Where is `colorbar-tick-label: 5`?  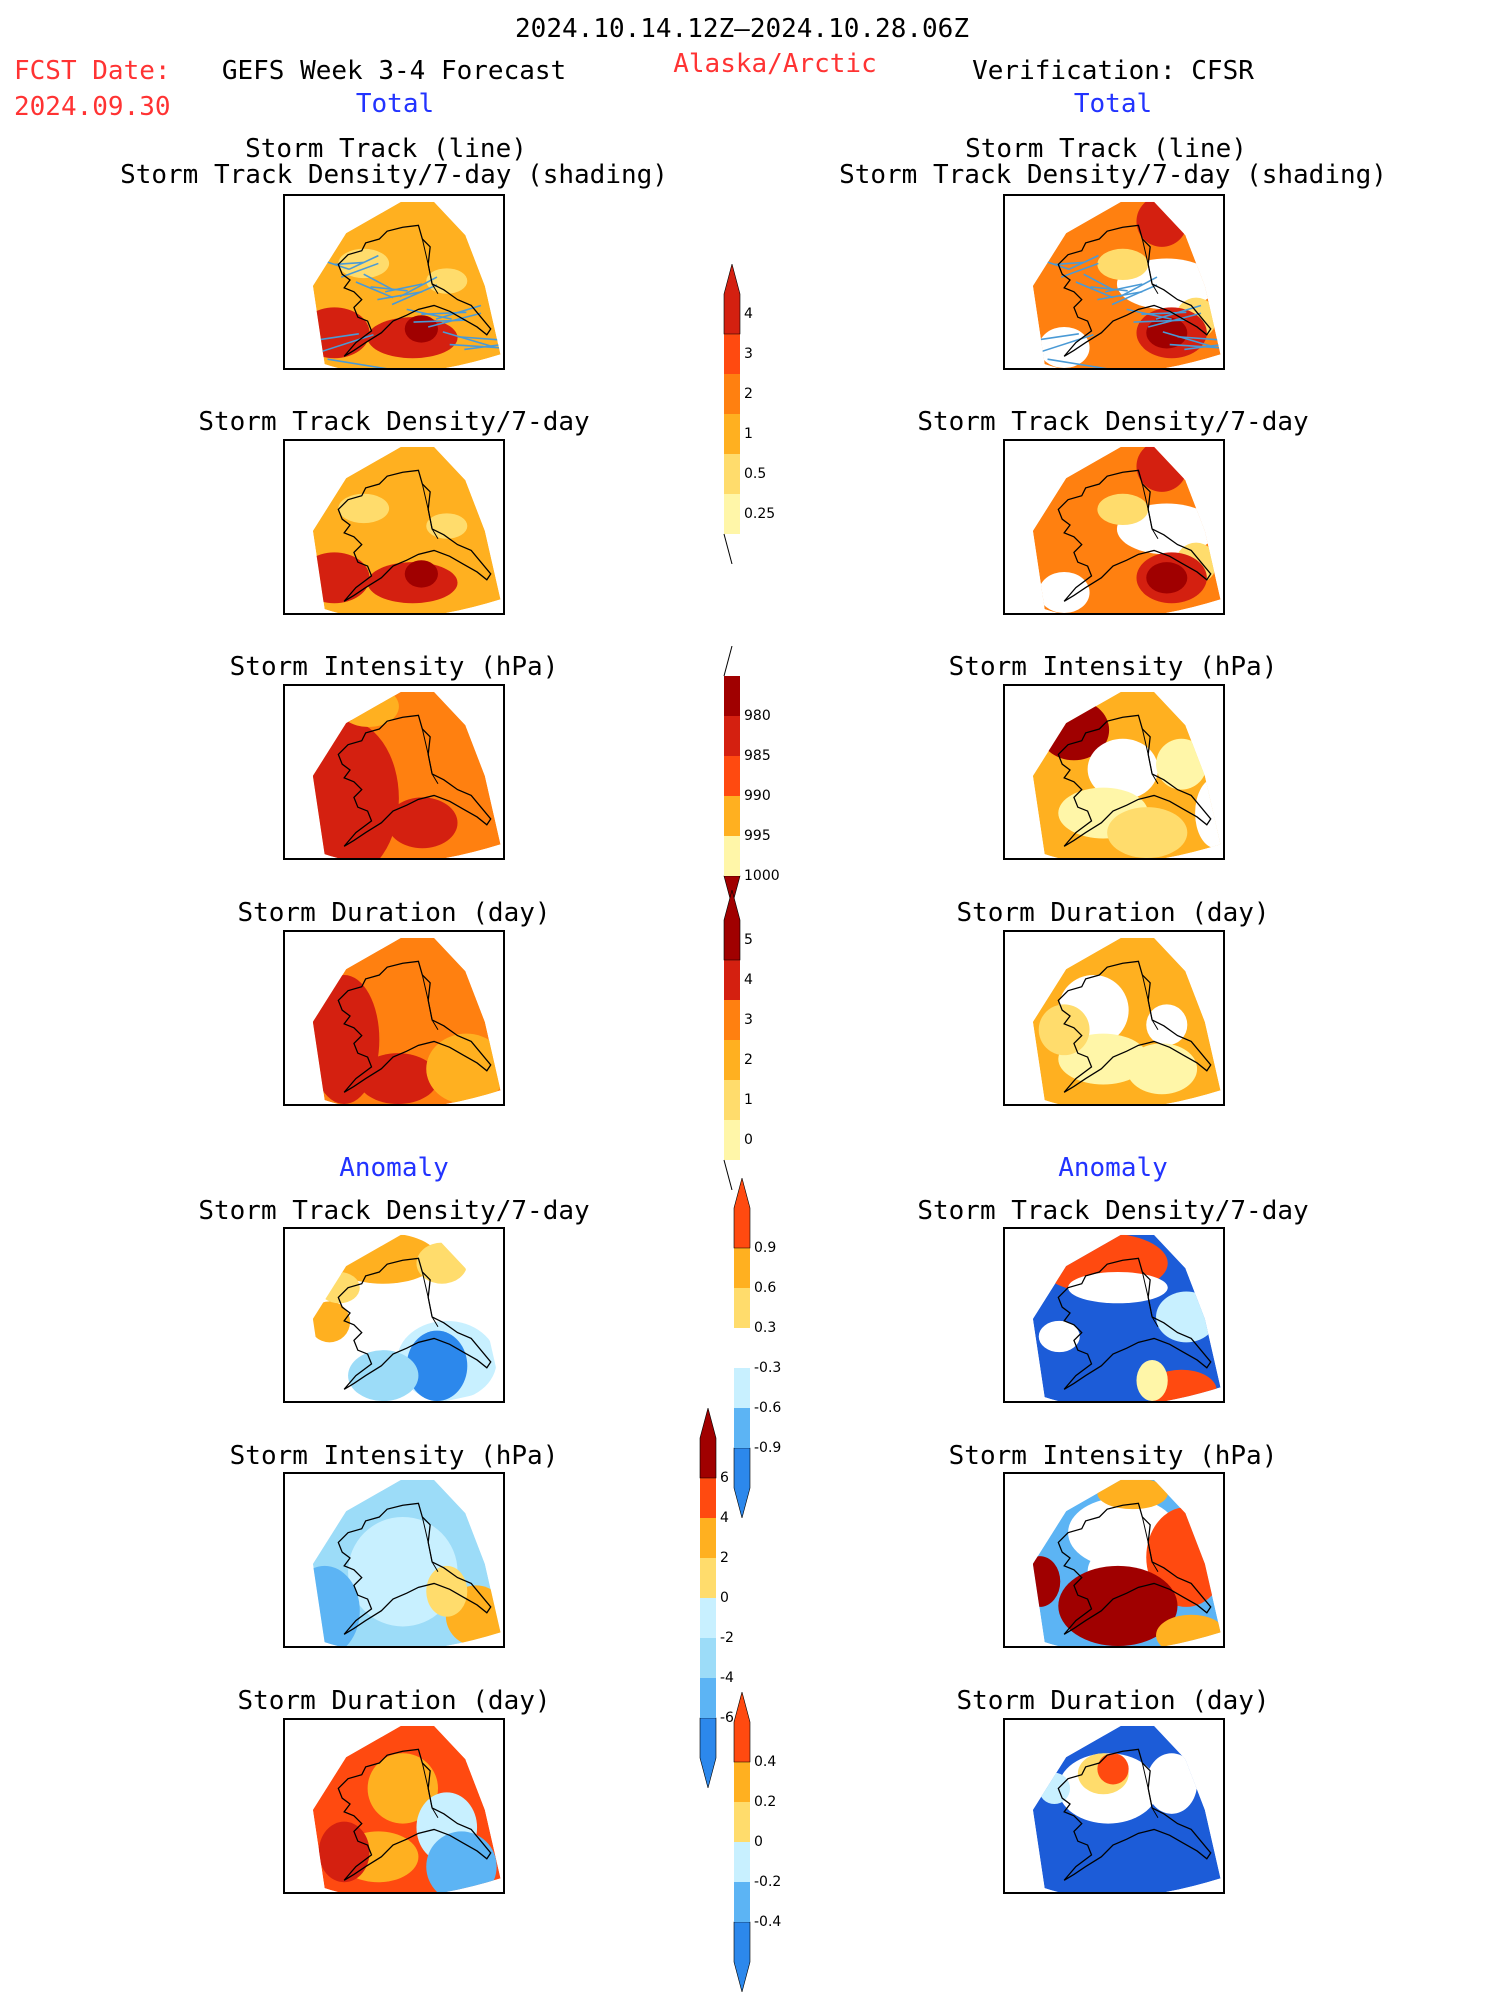
colorbar-tick-label: 5 is located at coordinates (748, 940).